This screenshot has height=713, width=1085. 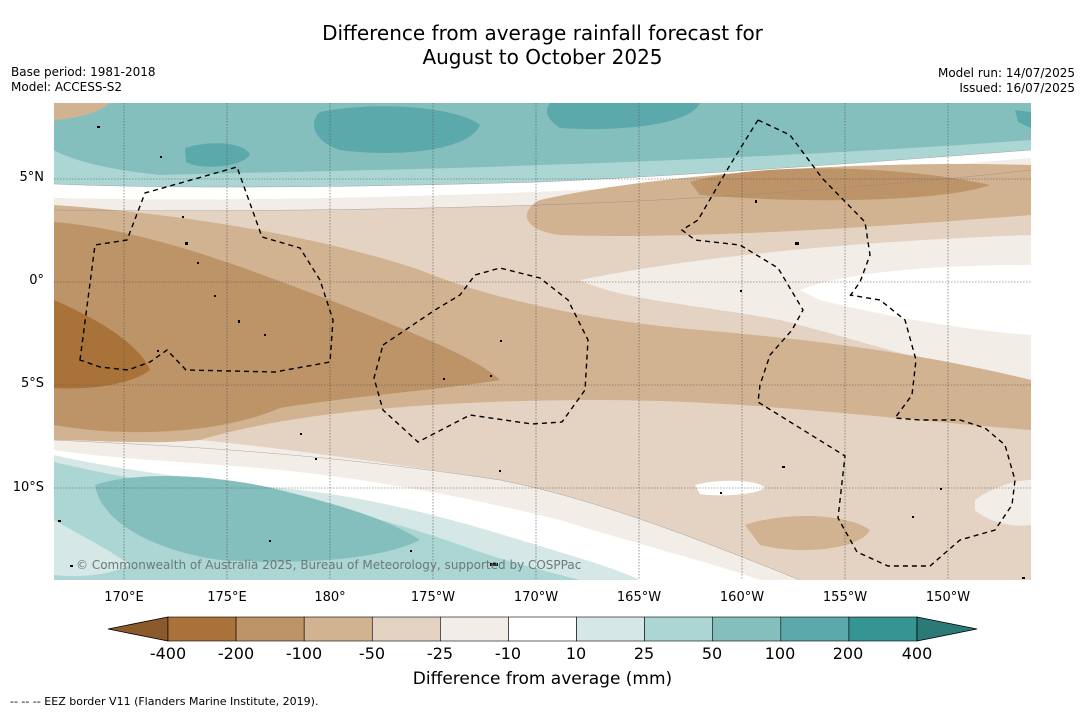 I want to click on lon-label: 155°W, so click(x=845, y=597).